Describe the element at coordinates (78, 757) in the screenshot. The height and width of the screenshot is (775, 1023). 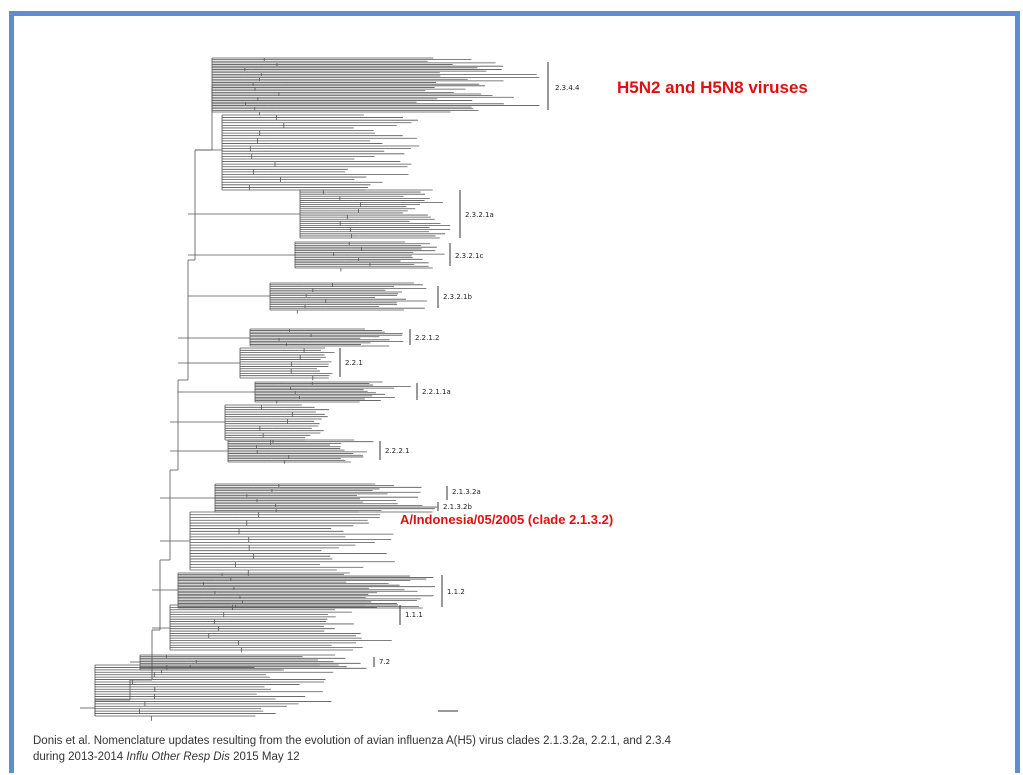
I see `caption-years: during 2013-2014` at that location.